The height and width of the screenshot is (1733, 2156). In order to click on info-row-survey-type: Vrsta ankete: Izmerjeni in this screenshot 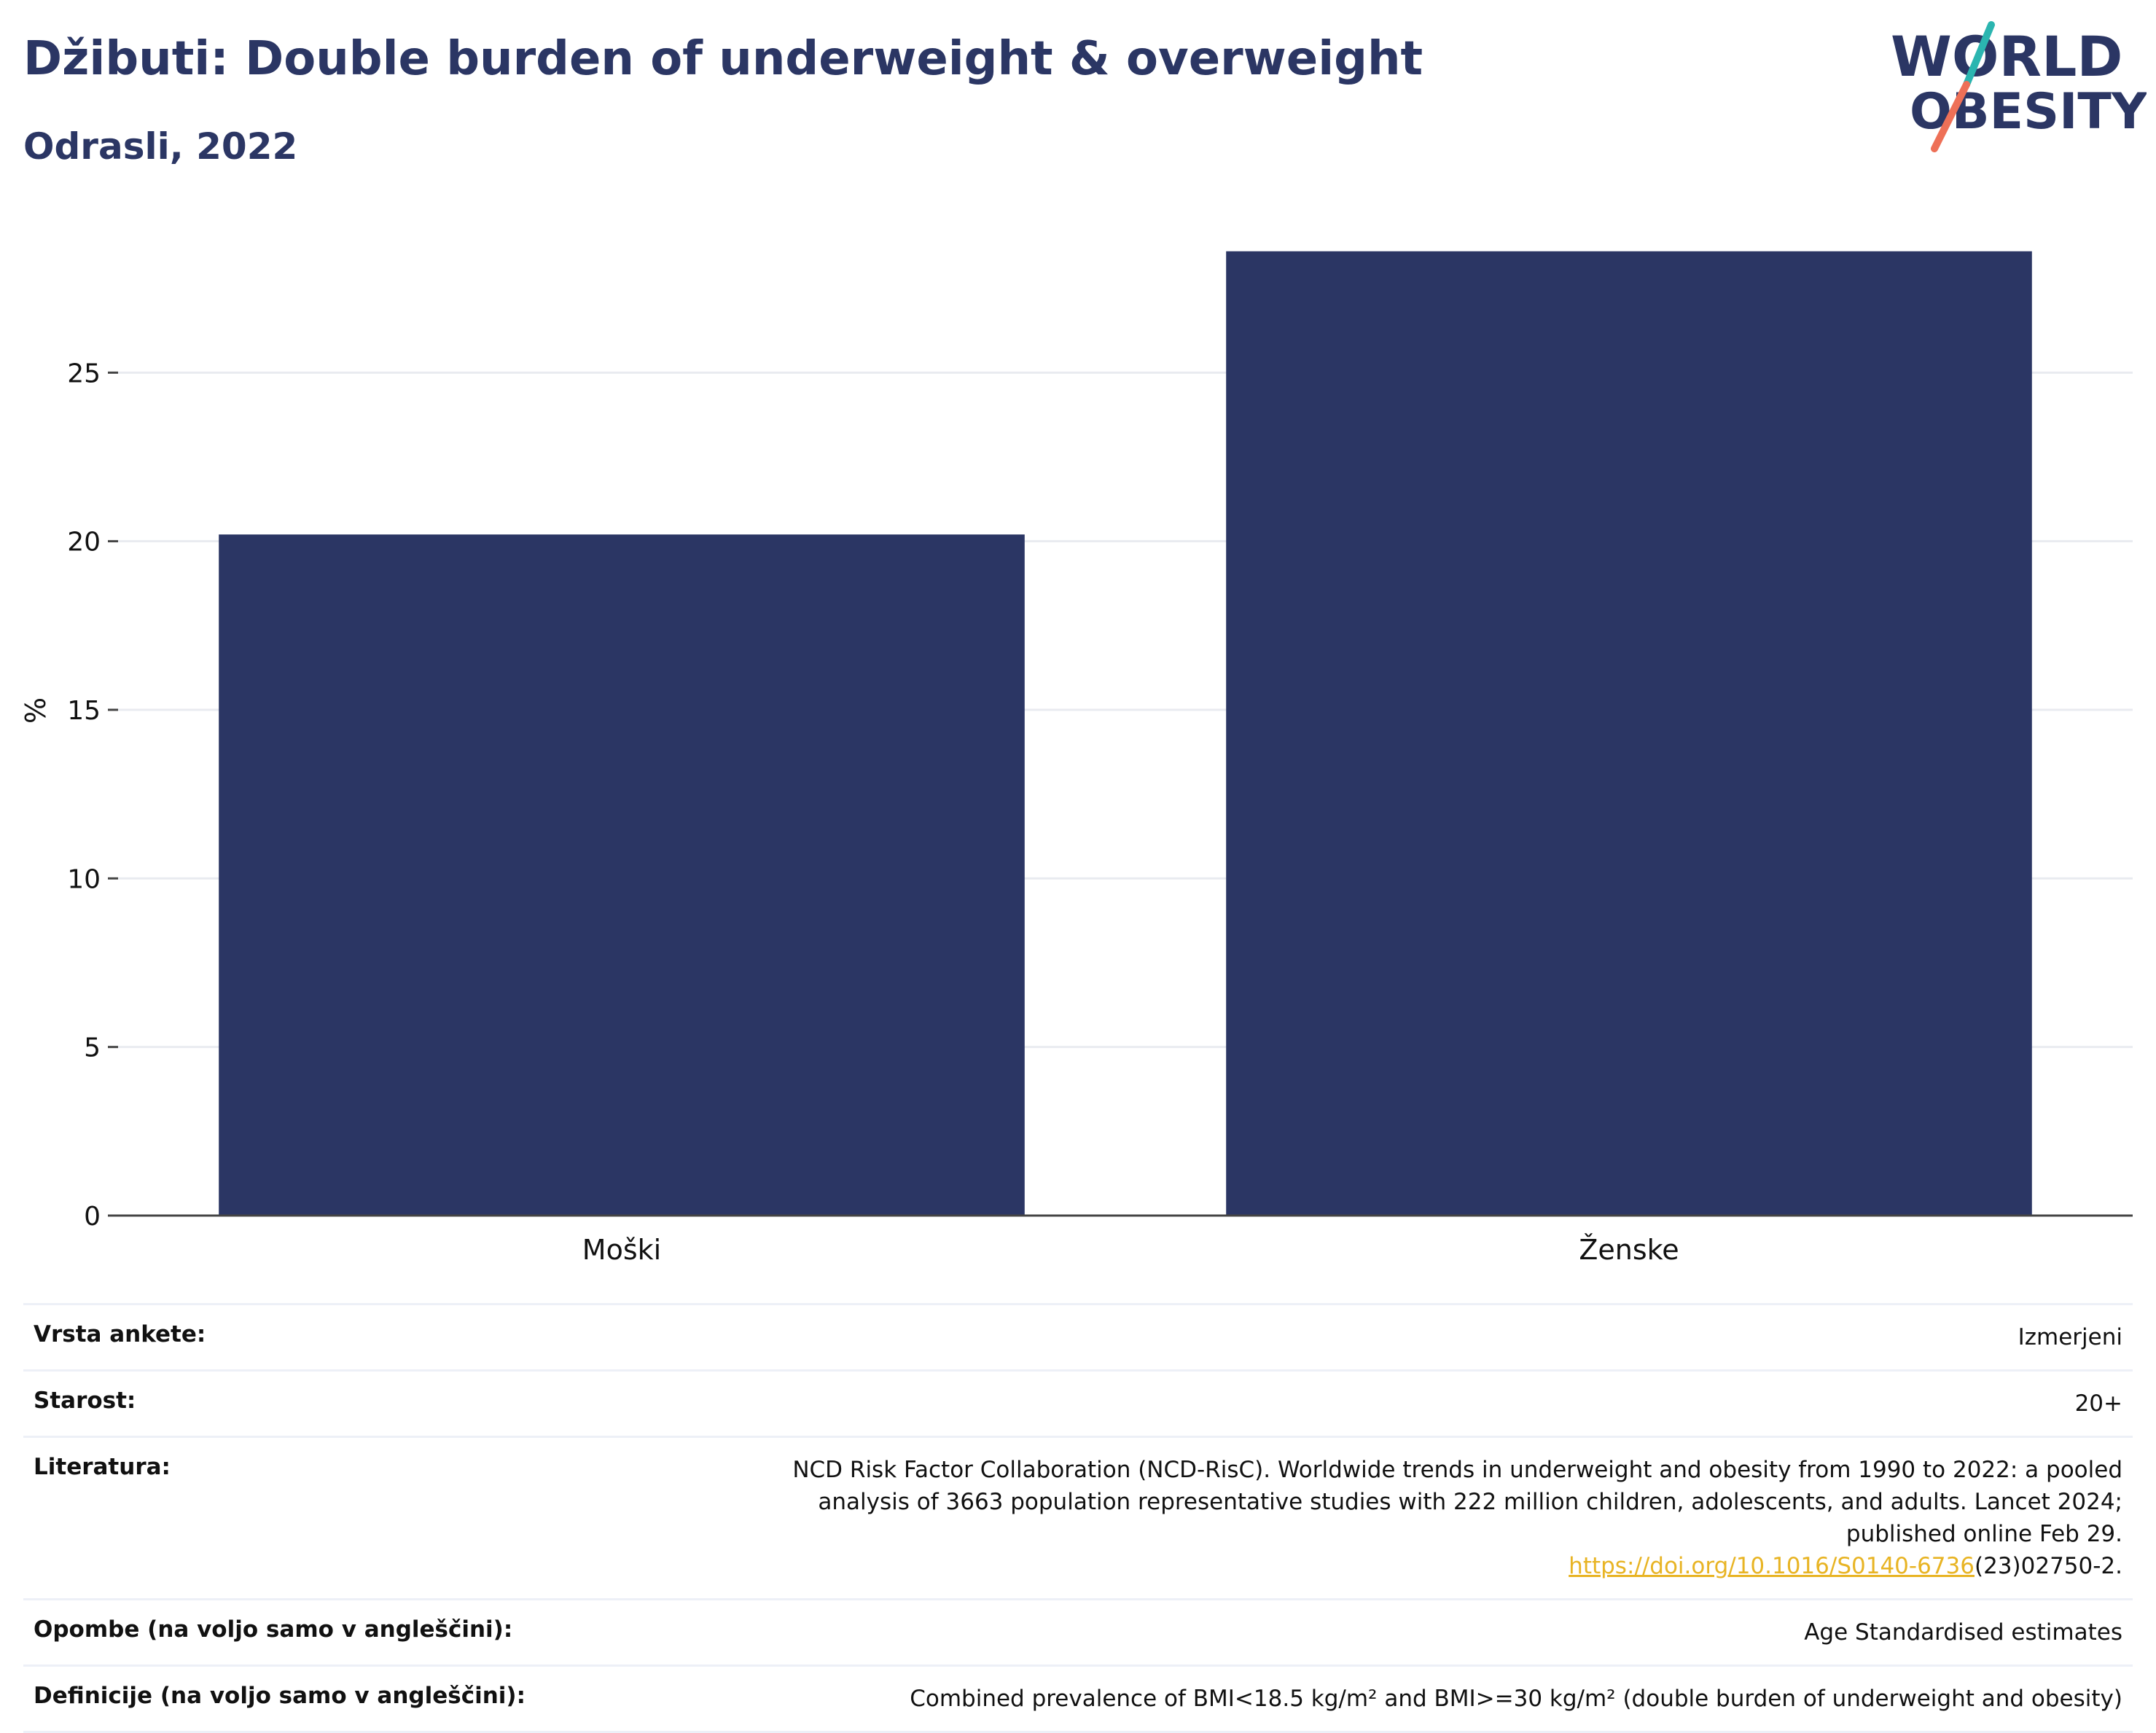, I will do `click(1078, 1336)`.